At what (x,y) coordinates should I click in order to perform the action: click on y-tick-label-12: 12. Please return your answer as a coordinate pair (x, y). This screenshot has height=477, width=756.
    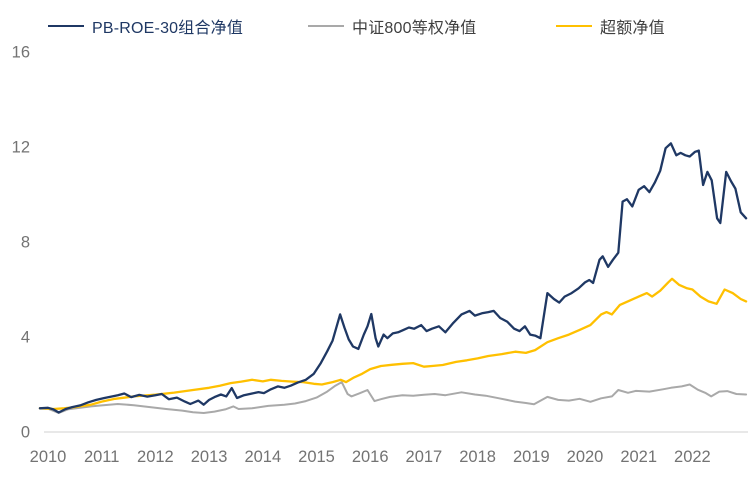
    Looking at the image, I should click on (21, 148).